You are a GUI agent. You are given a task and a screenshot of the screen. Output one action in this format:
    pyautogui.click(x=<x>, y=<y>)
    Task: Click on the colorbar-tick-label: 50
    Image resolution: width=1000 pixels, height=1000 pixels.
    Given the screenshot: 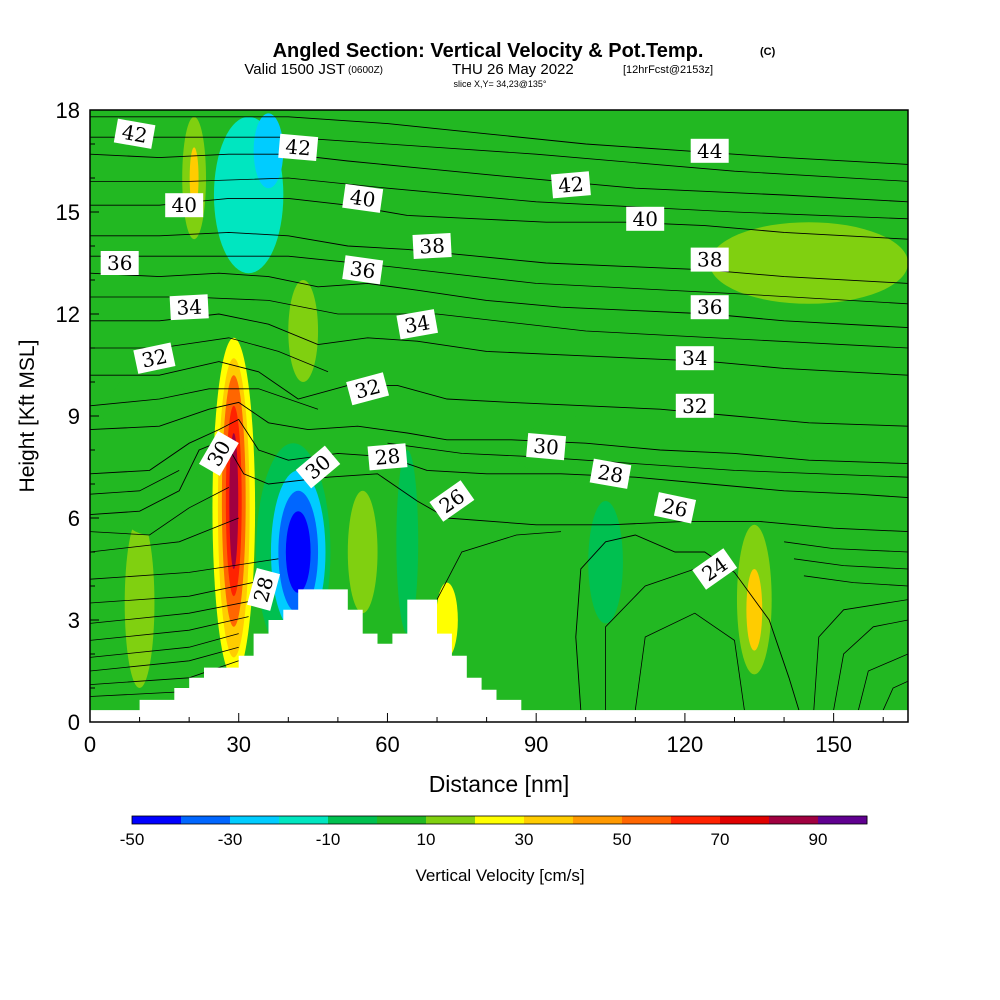 What is the action you would take?
    pyautogui.click(x=622, y=839)
    